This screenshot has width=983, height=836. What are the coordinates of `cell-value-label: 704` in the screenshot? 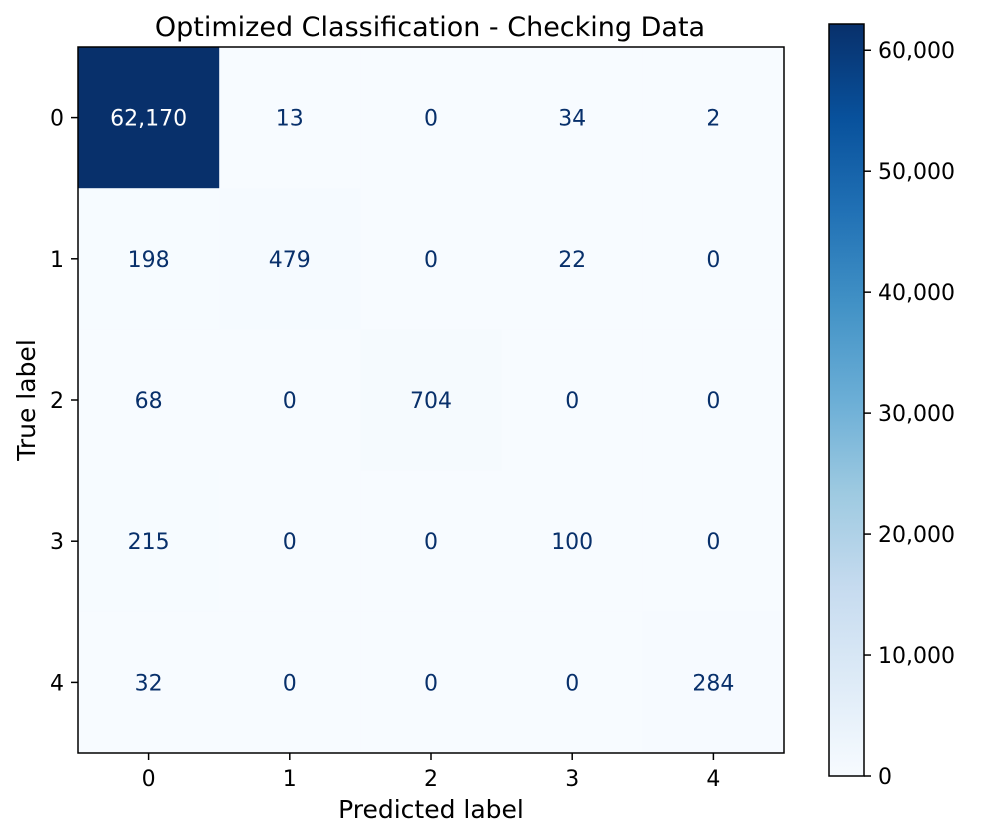 It's located at (431, 401).